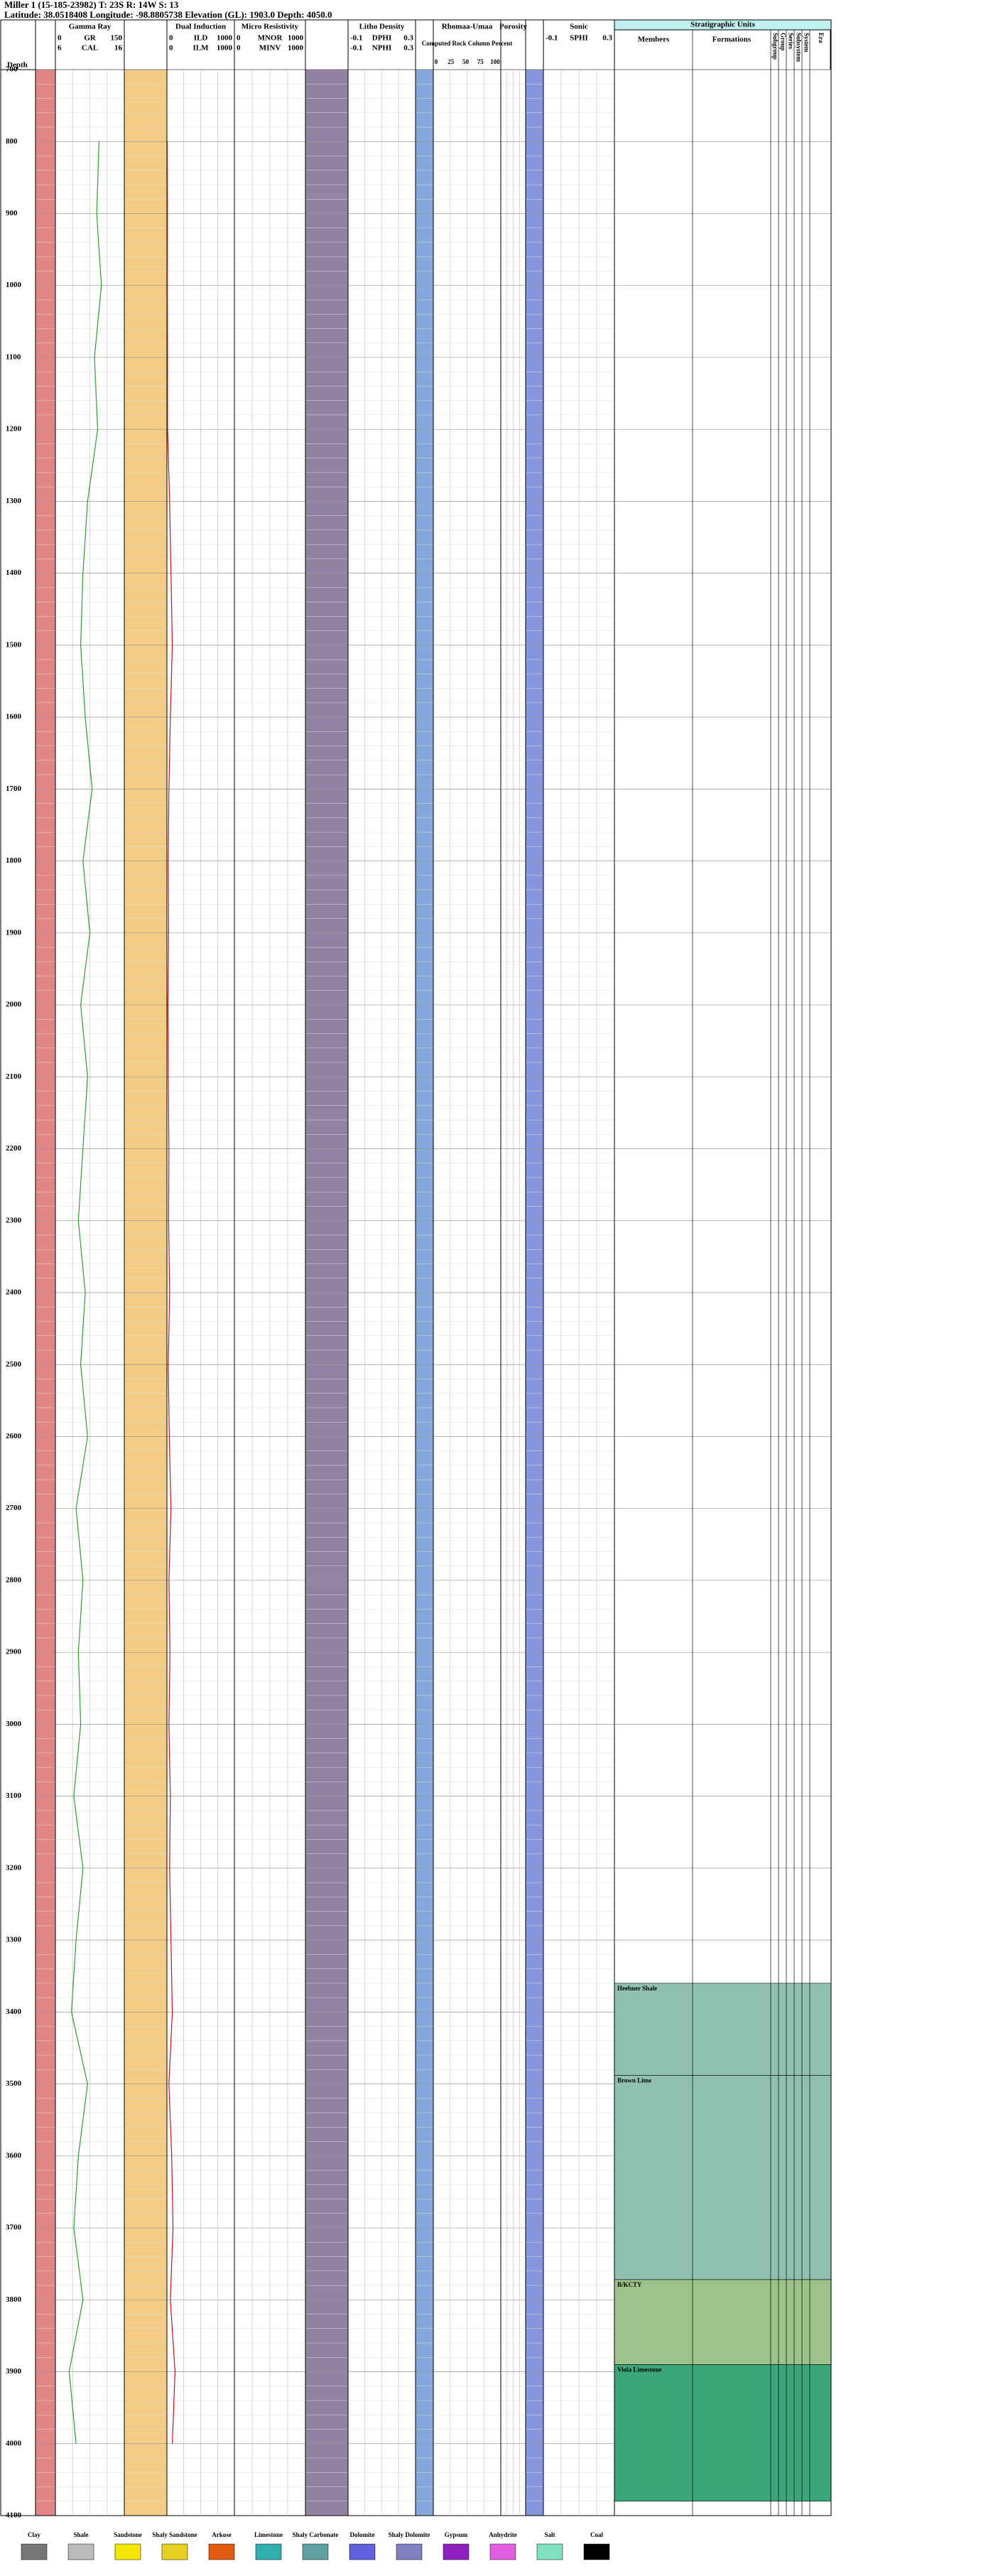  Describe the element at coordinates (14, 717) in the screenshot. I see `depth-tick-label: 1600` at that location.